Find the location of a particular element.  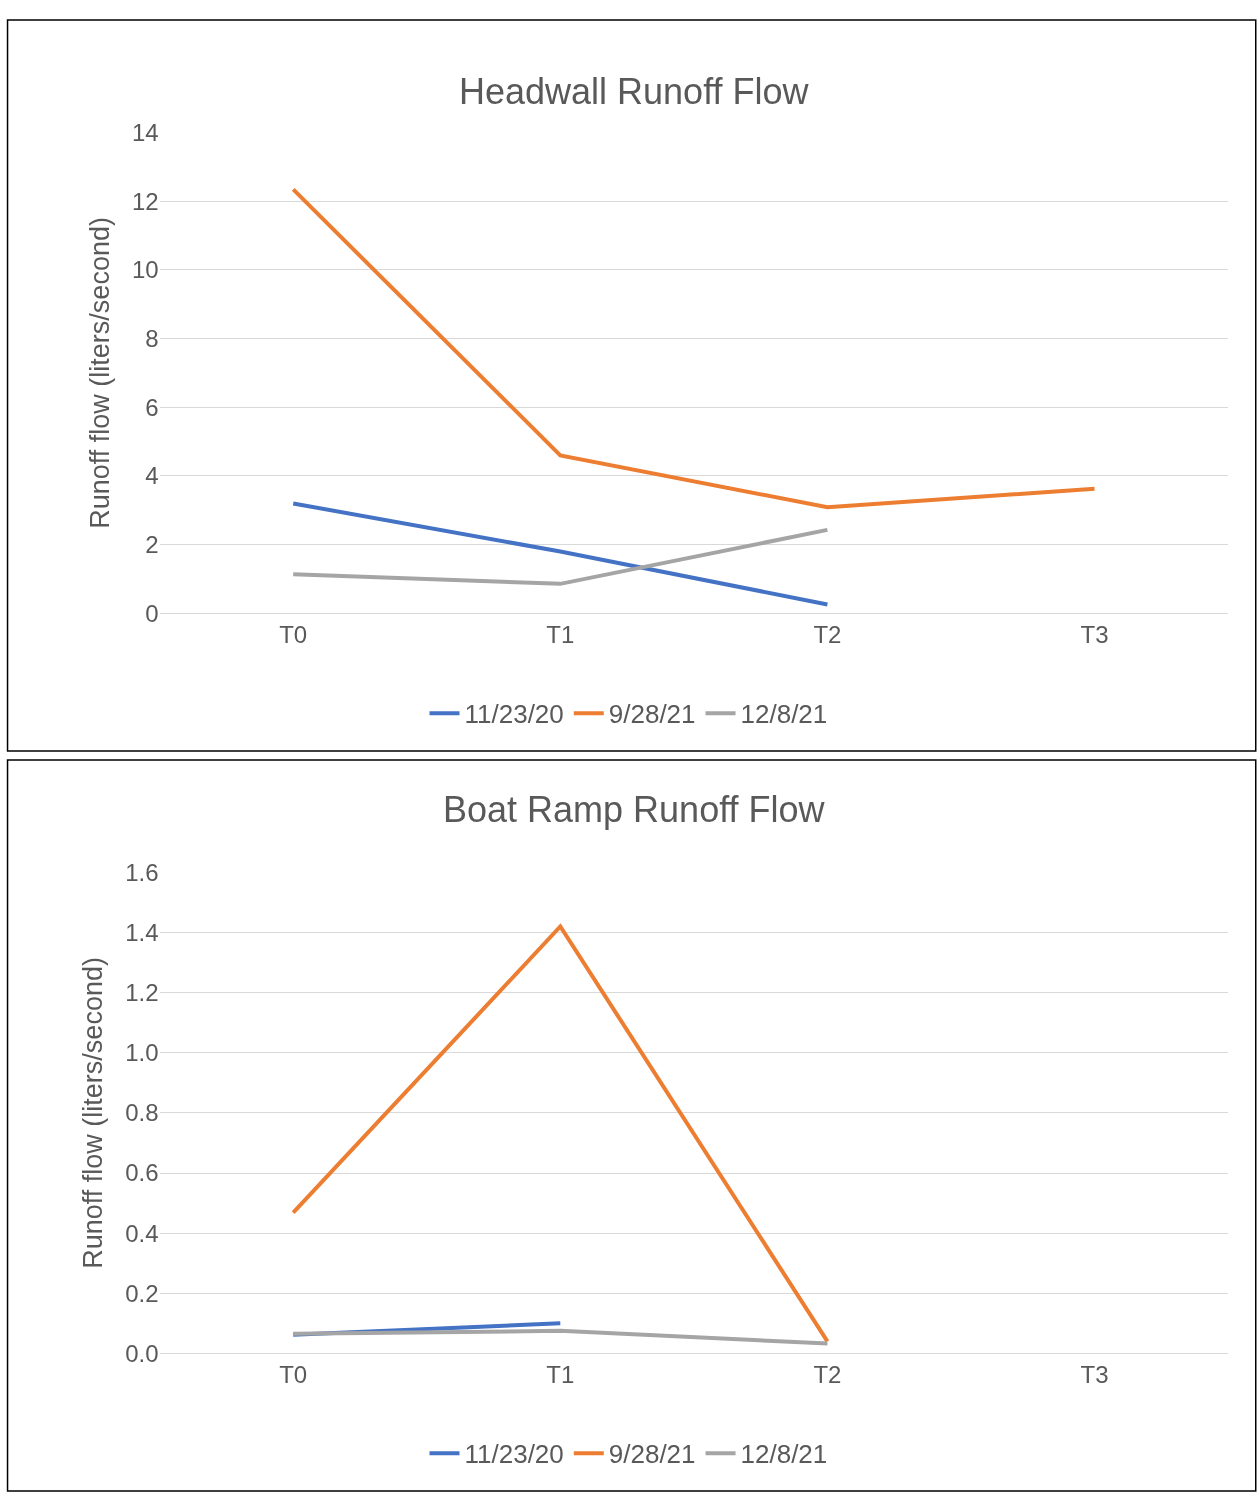

y-tick-label: 14 is located at coordinates (145, 132).